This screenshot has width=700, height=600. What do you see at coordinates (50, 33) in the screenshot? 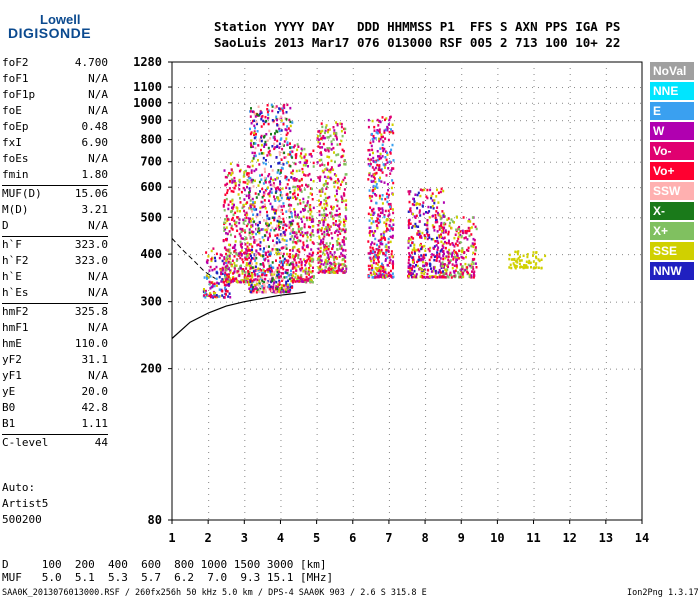
I see `logo-digisonde: DIGISONDE` at bounding box center [50, 33].